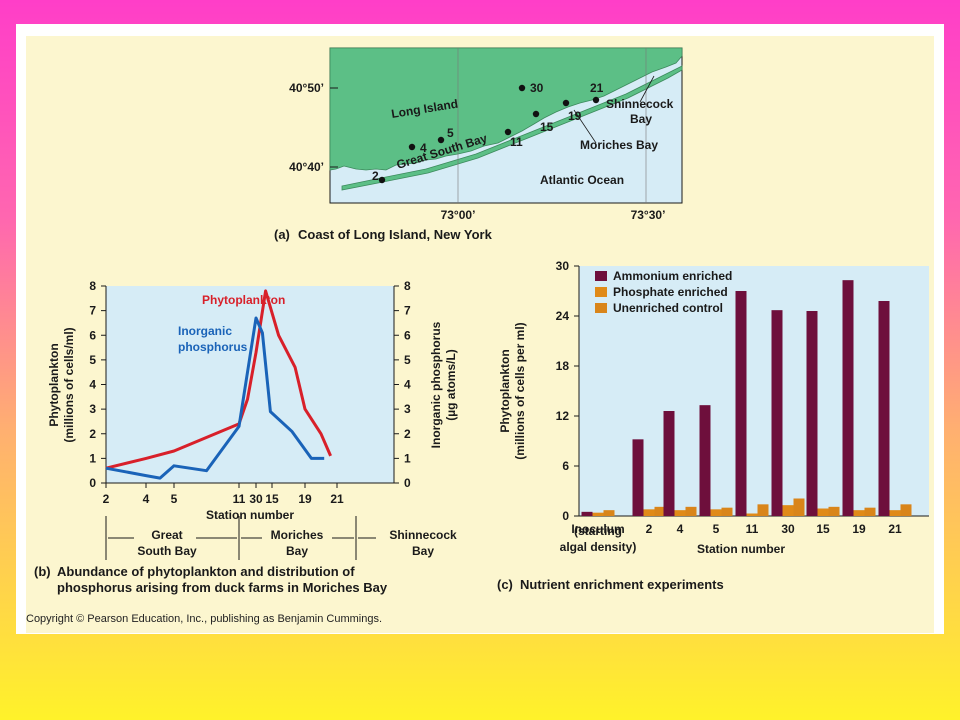  I want to click on line-series-inorganic-phosphorus, so click(215, 398).